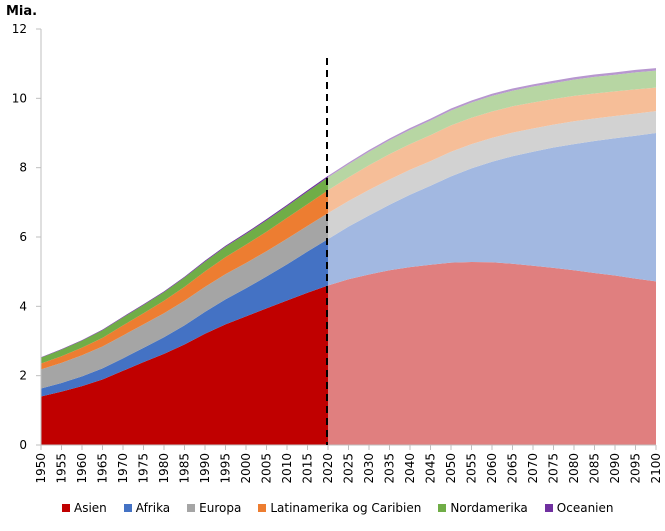  Describe the element at coordinates (205, 468) in the screenshot. I see `x-tick-label: 1990` at that location.